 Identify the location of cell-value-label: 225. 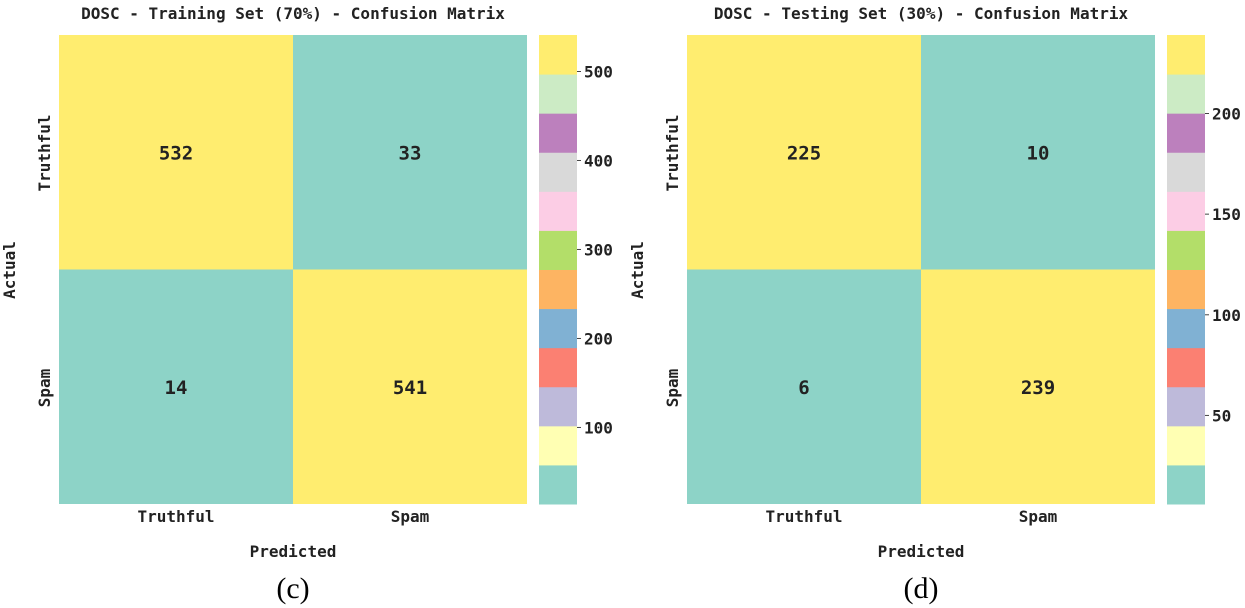
(804, 153).